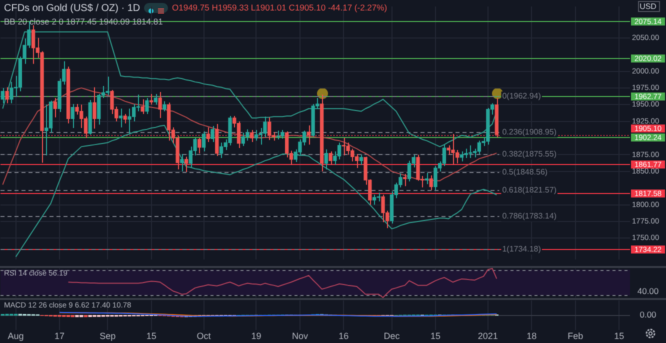 This screenshot has width=666, height=343. What do you see at coordinates (300, 336) in the screenshot?
I see `x-tick-label: Nov` at bounding box center [300, 336].